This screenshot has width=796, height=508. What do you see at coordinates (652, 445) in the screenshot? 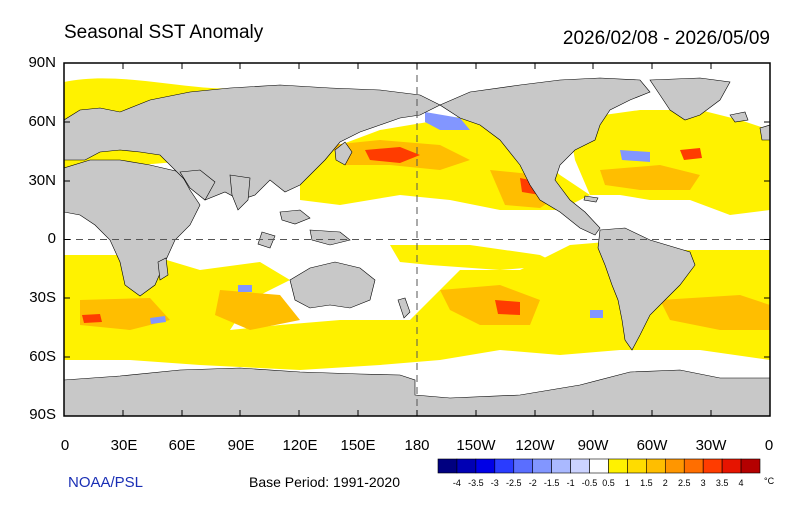
I see `lon-label-60w: 60W` at bounding box center [652, 445].